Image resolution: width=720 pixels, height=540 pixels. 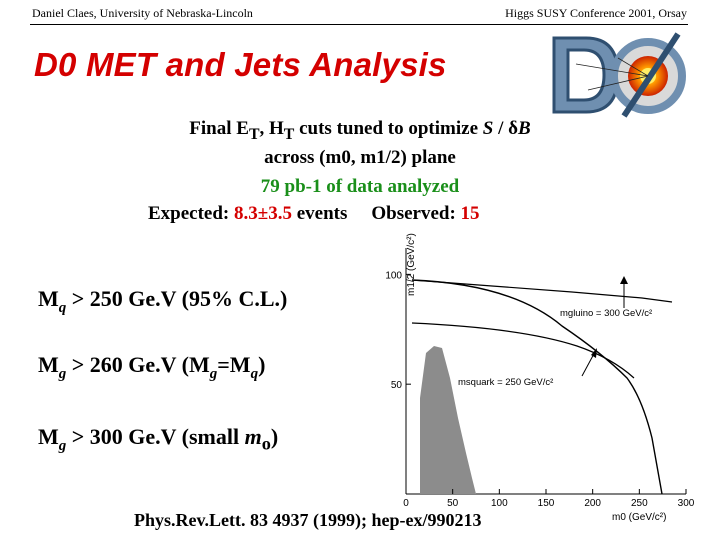 I want to click on x-tick-label: 0, so click(x=406, y=503).